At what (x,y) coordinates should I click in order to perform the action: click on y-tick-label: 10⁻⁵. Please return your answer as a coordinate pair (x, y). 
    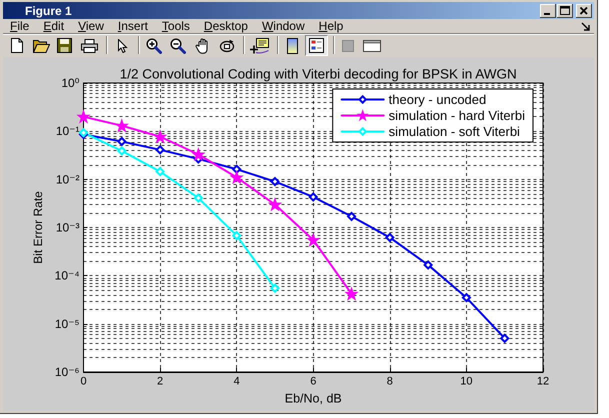
    Looking at the image, I should click on (67, 323).